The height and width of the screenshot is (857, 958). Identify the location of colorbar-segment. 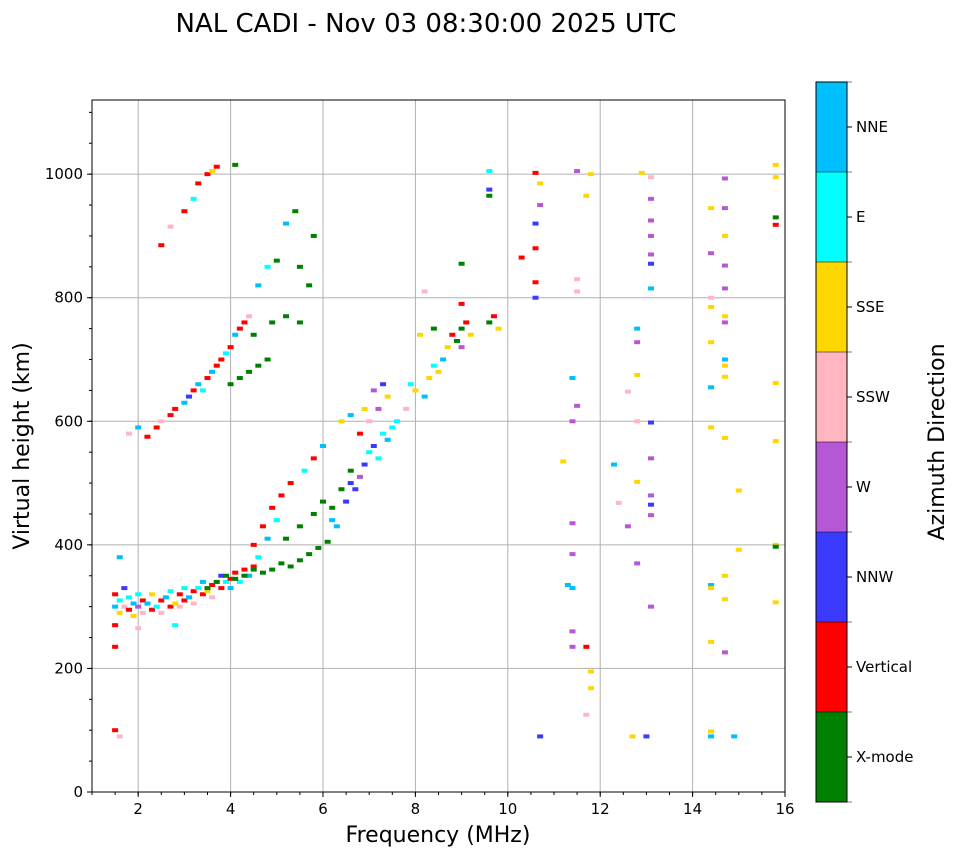
(831, 127).